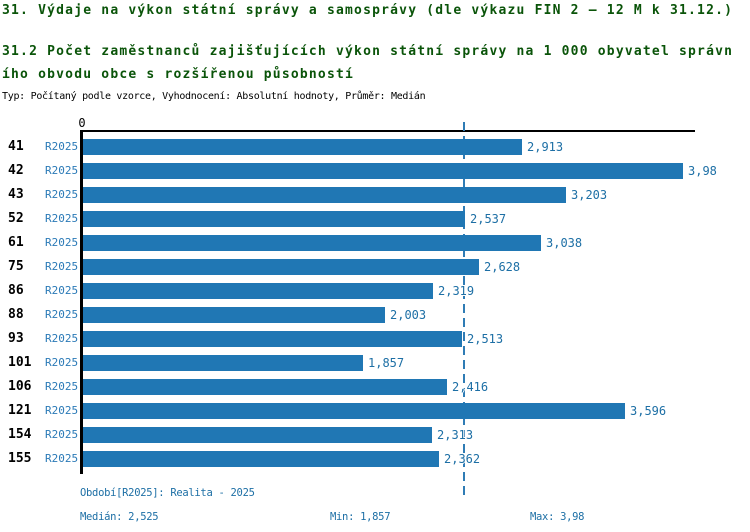 This screenshot has height=532, width=750. Describe the element at coordinates (20, 410) in the screenshot. I see `row-category-label: 121` at that location.